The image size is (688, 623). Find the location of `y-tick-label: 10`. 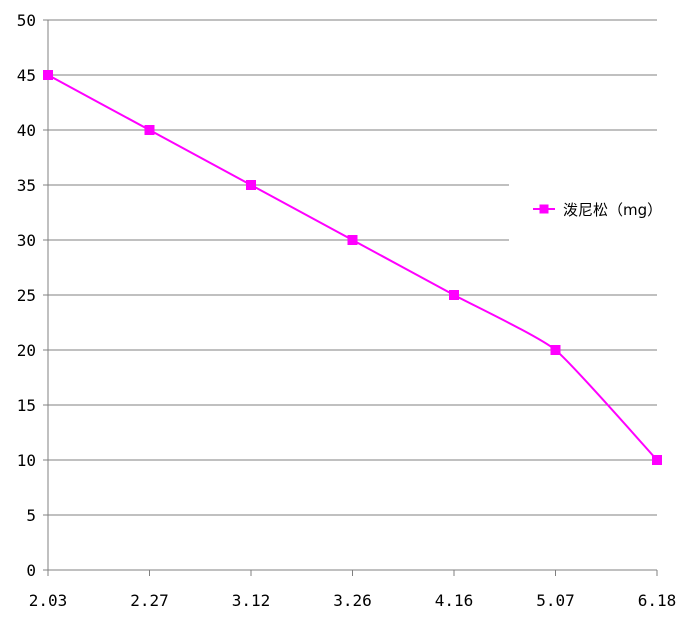

y-tick-label: 10 is located at coordinates (26, 460).